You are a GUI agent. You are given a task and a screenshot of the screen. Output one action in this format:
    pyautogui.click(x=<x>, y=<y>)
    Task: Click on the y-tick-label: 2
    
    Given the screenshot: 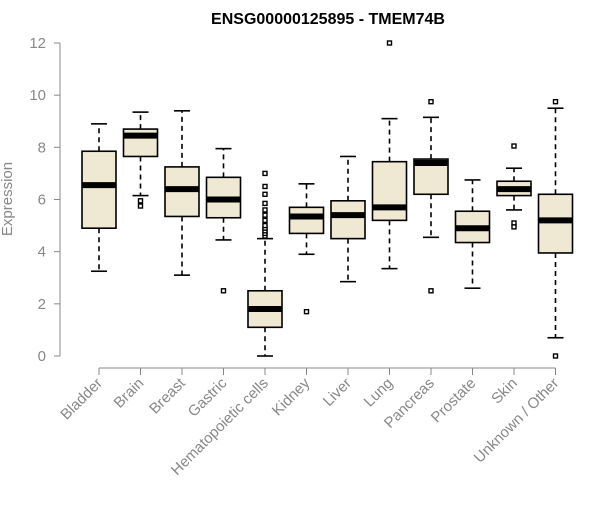 What is the action you would take?
    pyautogui.click(x=42, y=304)
    